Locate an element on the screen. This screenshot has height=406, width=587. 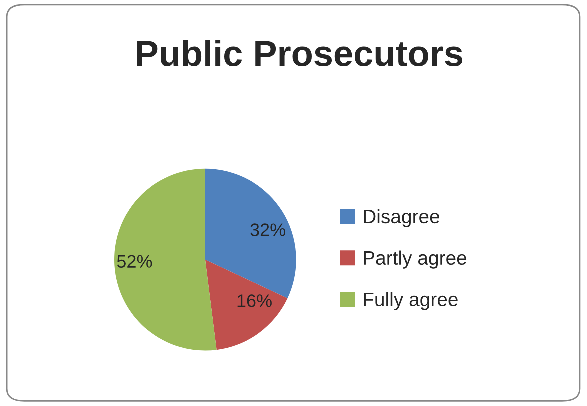
chart-title: Public Prosecutors is located at coordinates (299, 53).